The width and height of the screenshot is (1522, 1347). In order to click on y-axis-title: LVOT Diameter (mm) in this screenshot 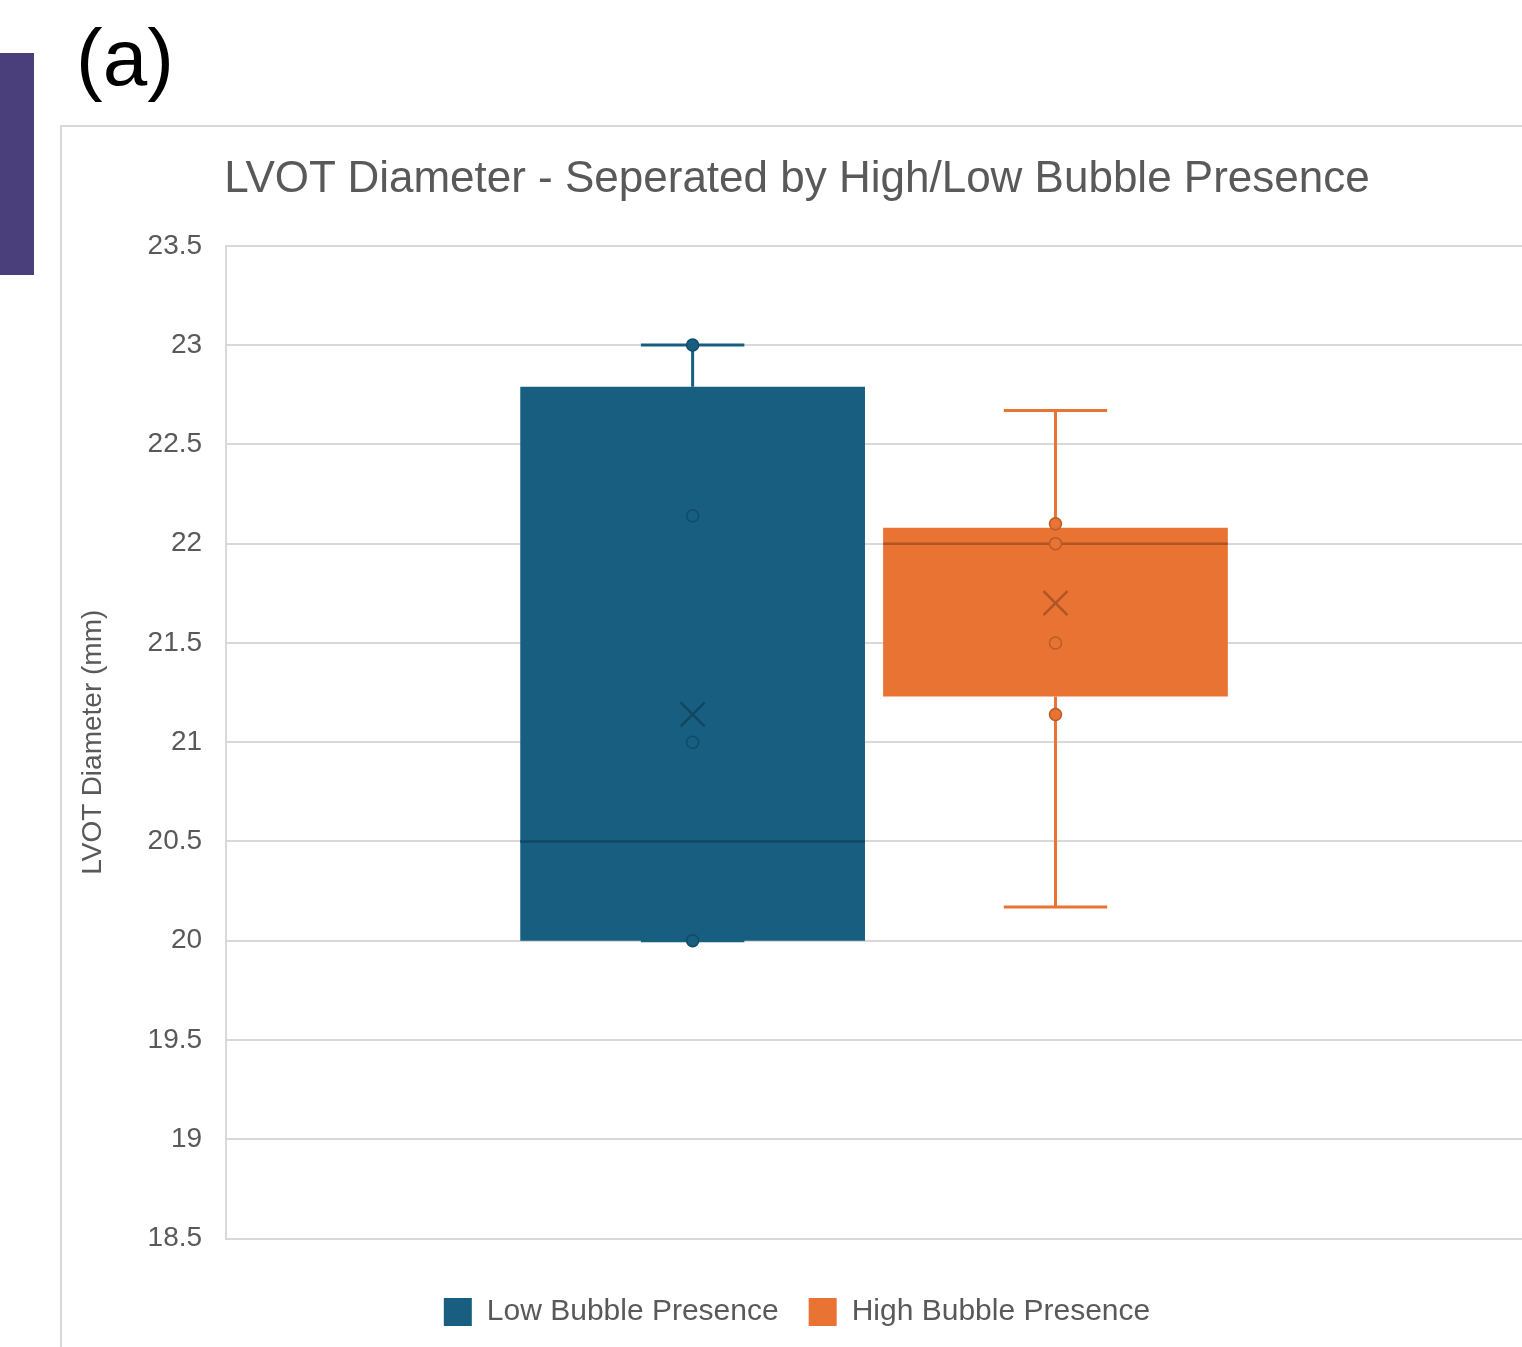, I will do `click(91, 742)`.